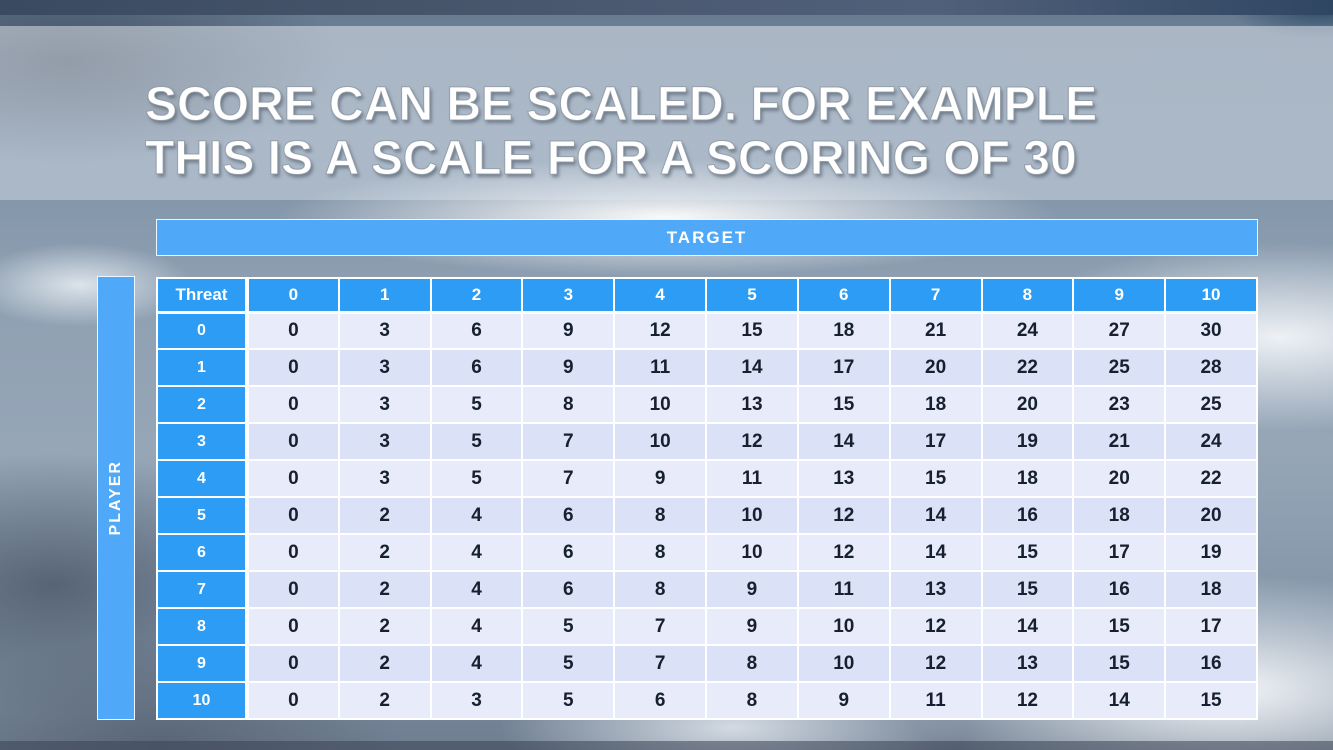 This screenshot has width=1333, height=750. Describe the element at coordinates (384, 295) in the screenshot. I see `column-header: 1` at that location.